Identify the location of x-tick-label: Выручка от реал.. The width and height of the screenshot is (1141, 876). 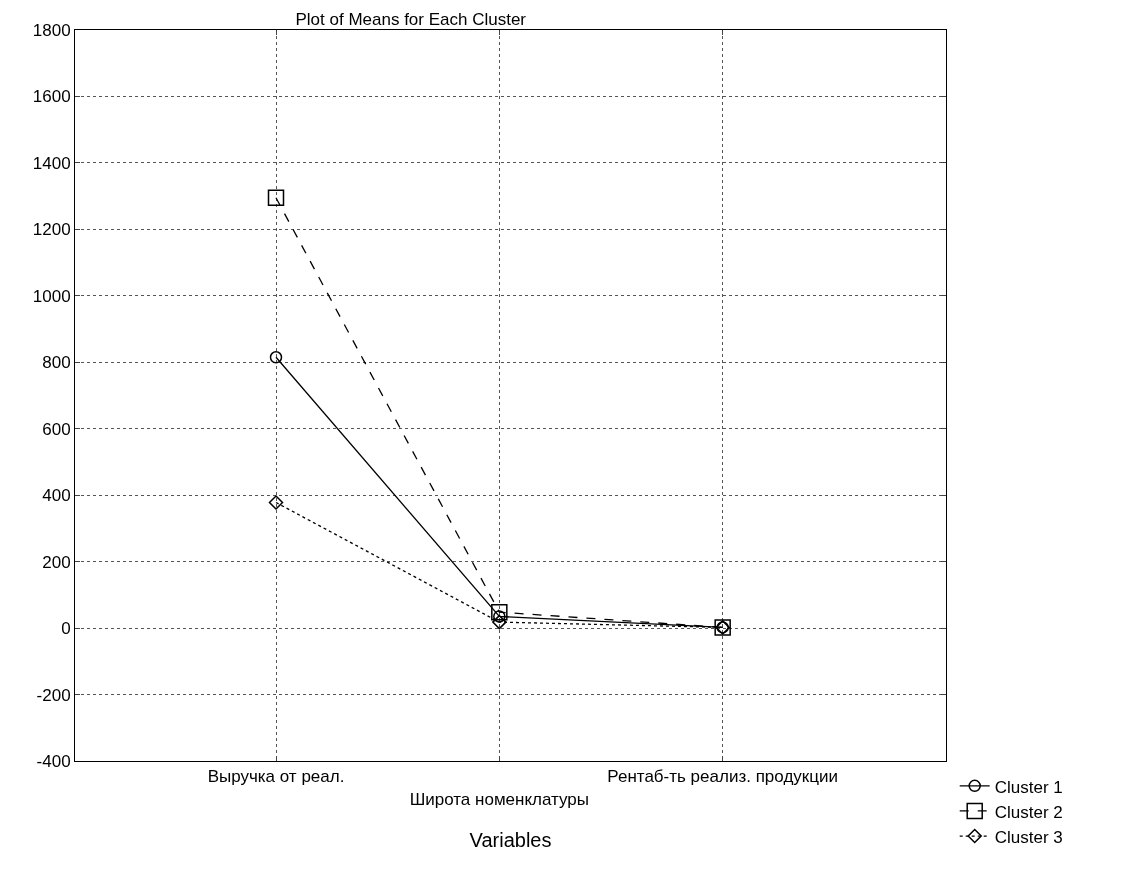
(276, 777).